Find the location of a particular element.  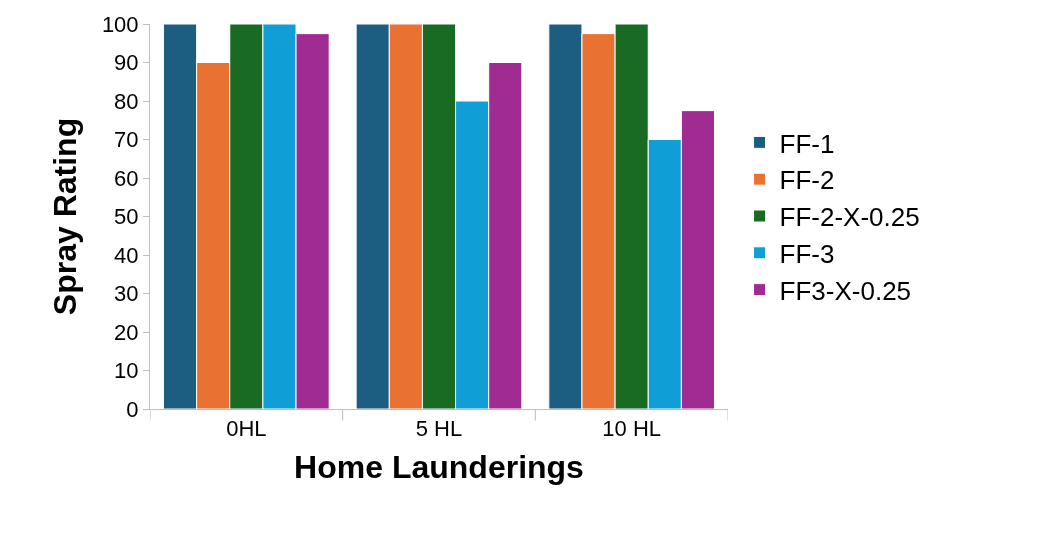

x-tick-label: 0HL is located at coordinates (246, 429).